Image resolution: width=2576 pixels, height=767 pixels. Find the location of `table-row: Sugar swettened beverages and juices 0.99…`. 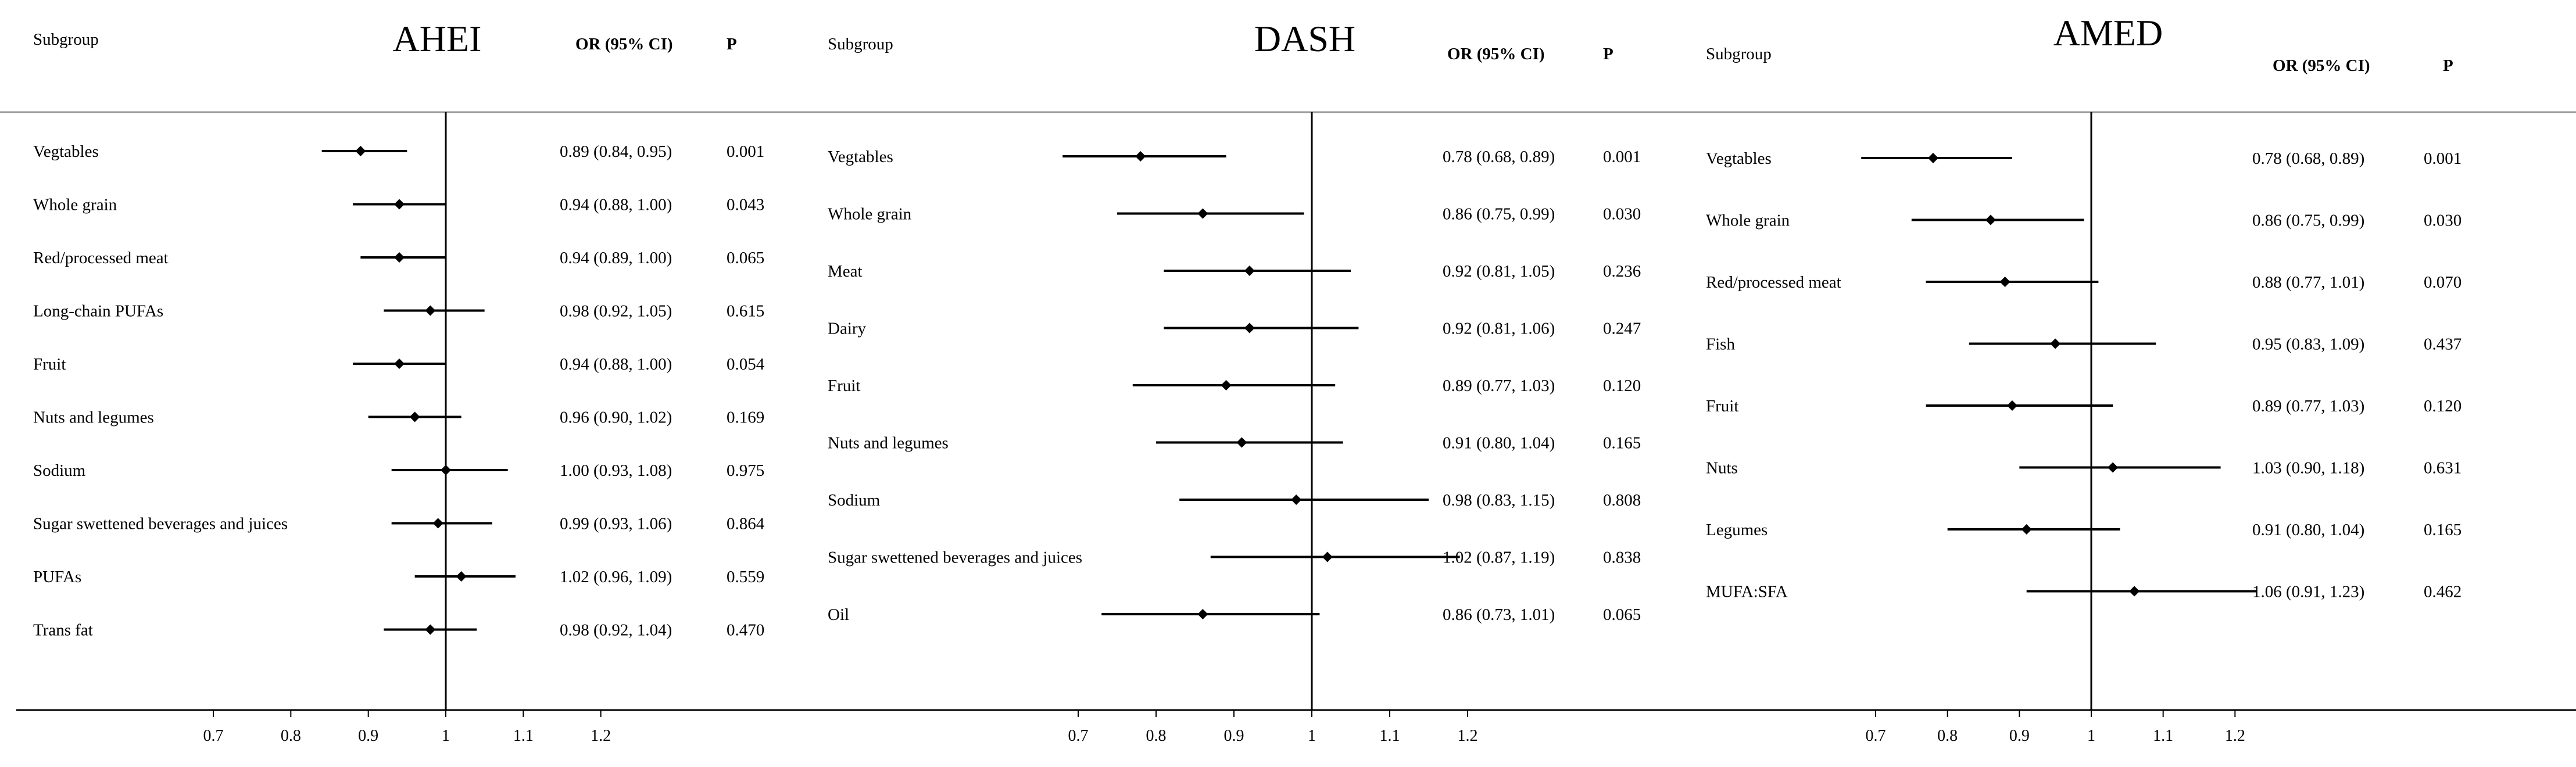

table-row: Sugar swettened beverages and juices 0.99… is located at coordinates (399, 524).